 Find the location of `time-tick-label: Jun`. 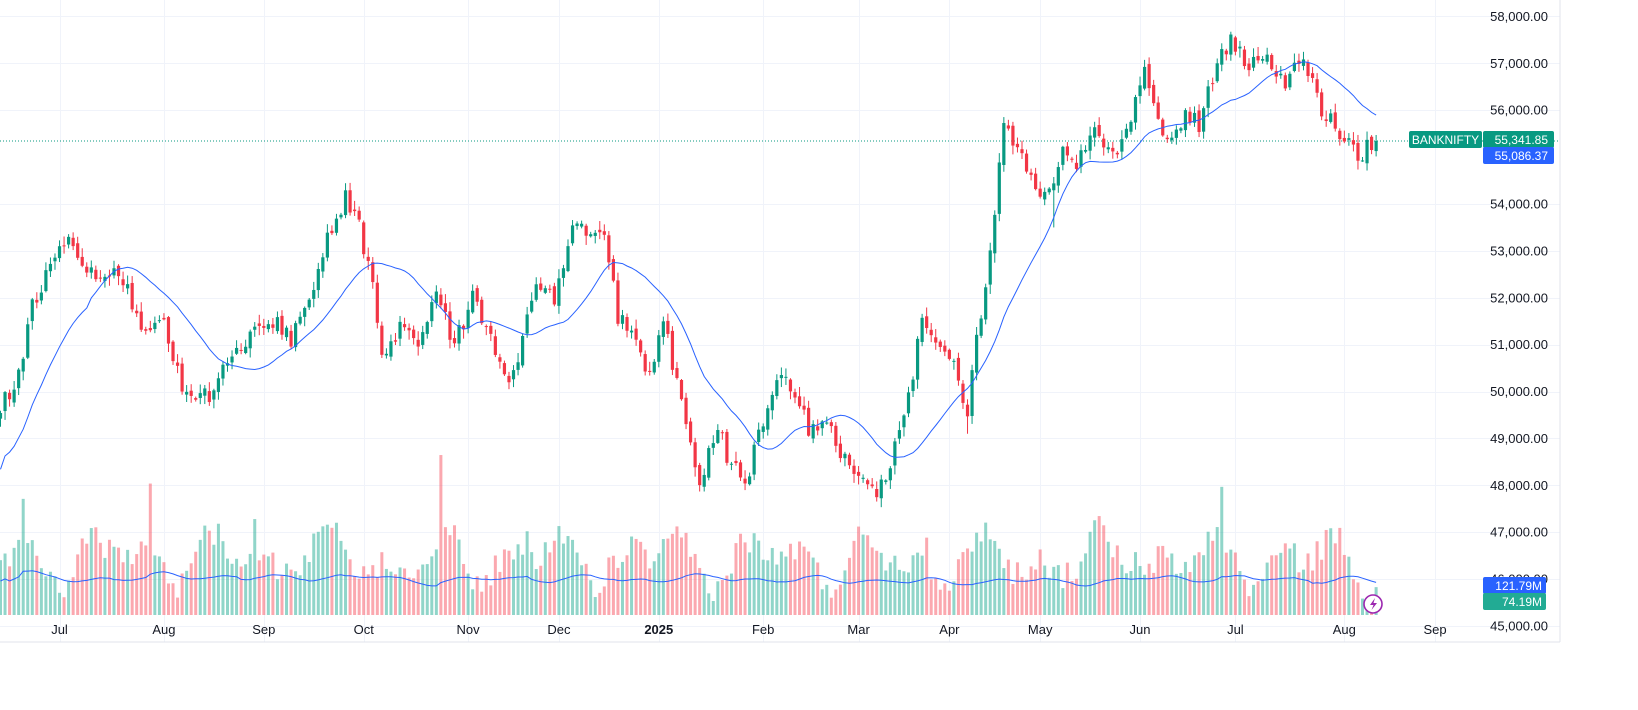

time-tick-label: Jun is located at coordinates (1140, 629).